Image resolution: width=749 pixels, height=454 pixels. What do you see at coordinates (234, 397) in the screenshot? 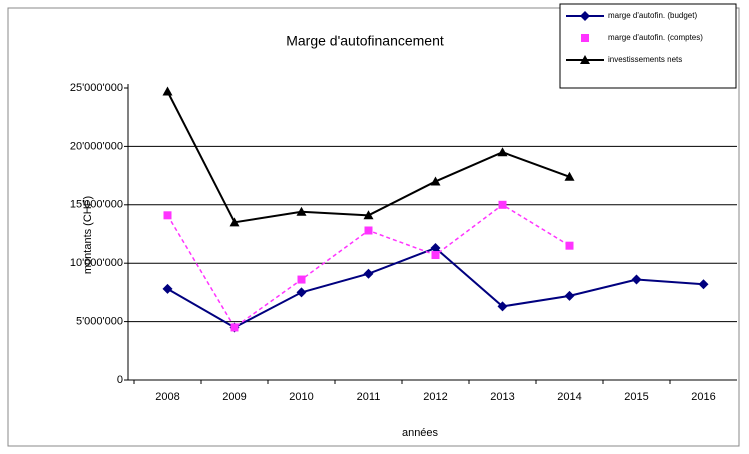
I see `x-tick-label: 2009` at bounding box center [234, 397].